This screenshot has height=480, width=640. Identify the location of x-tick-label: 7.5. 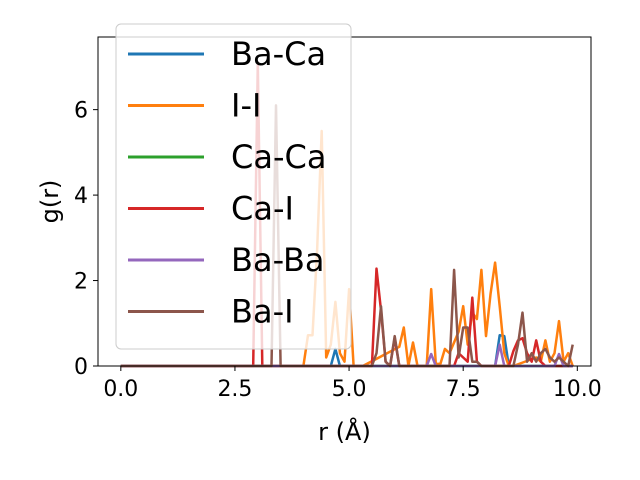
(463, 389).